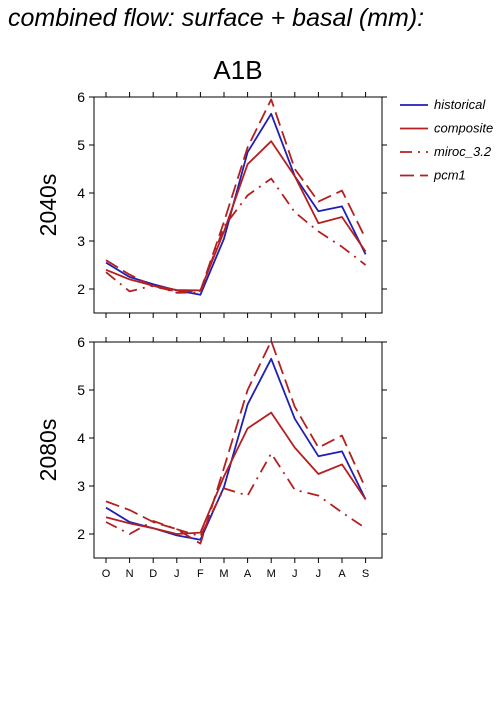  What do you see at coordinates (449, 175) in the screenshot?
I see `legend-label-pcm1: pcm1` at bounding box center [449, 175].